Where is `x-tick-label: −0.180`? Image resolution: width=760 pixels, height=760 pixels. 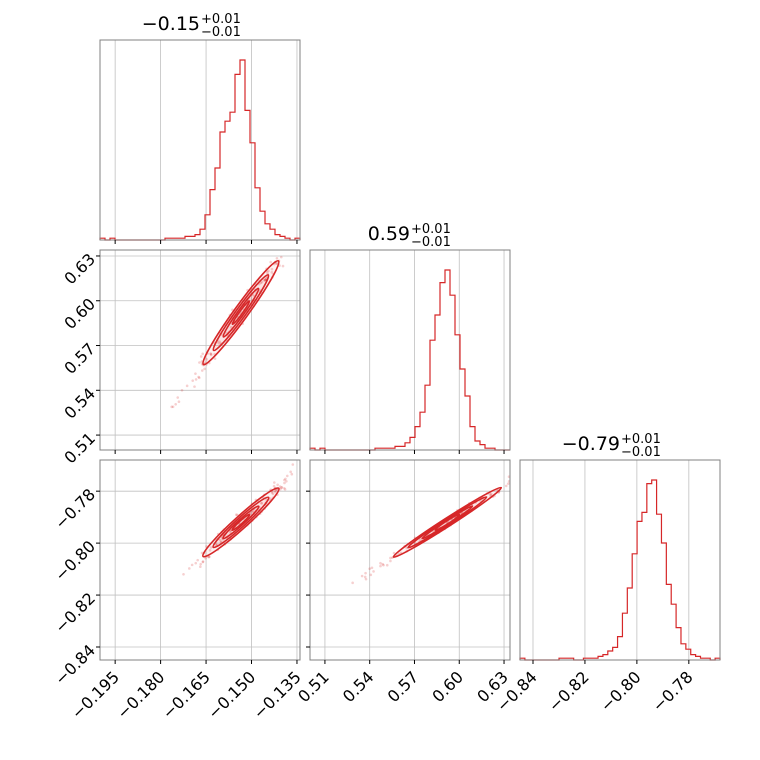 x-tick-label: −0.180 is located at coordinates (140, 694).